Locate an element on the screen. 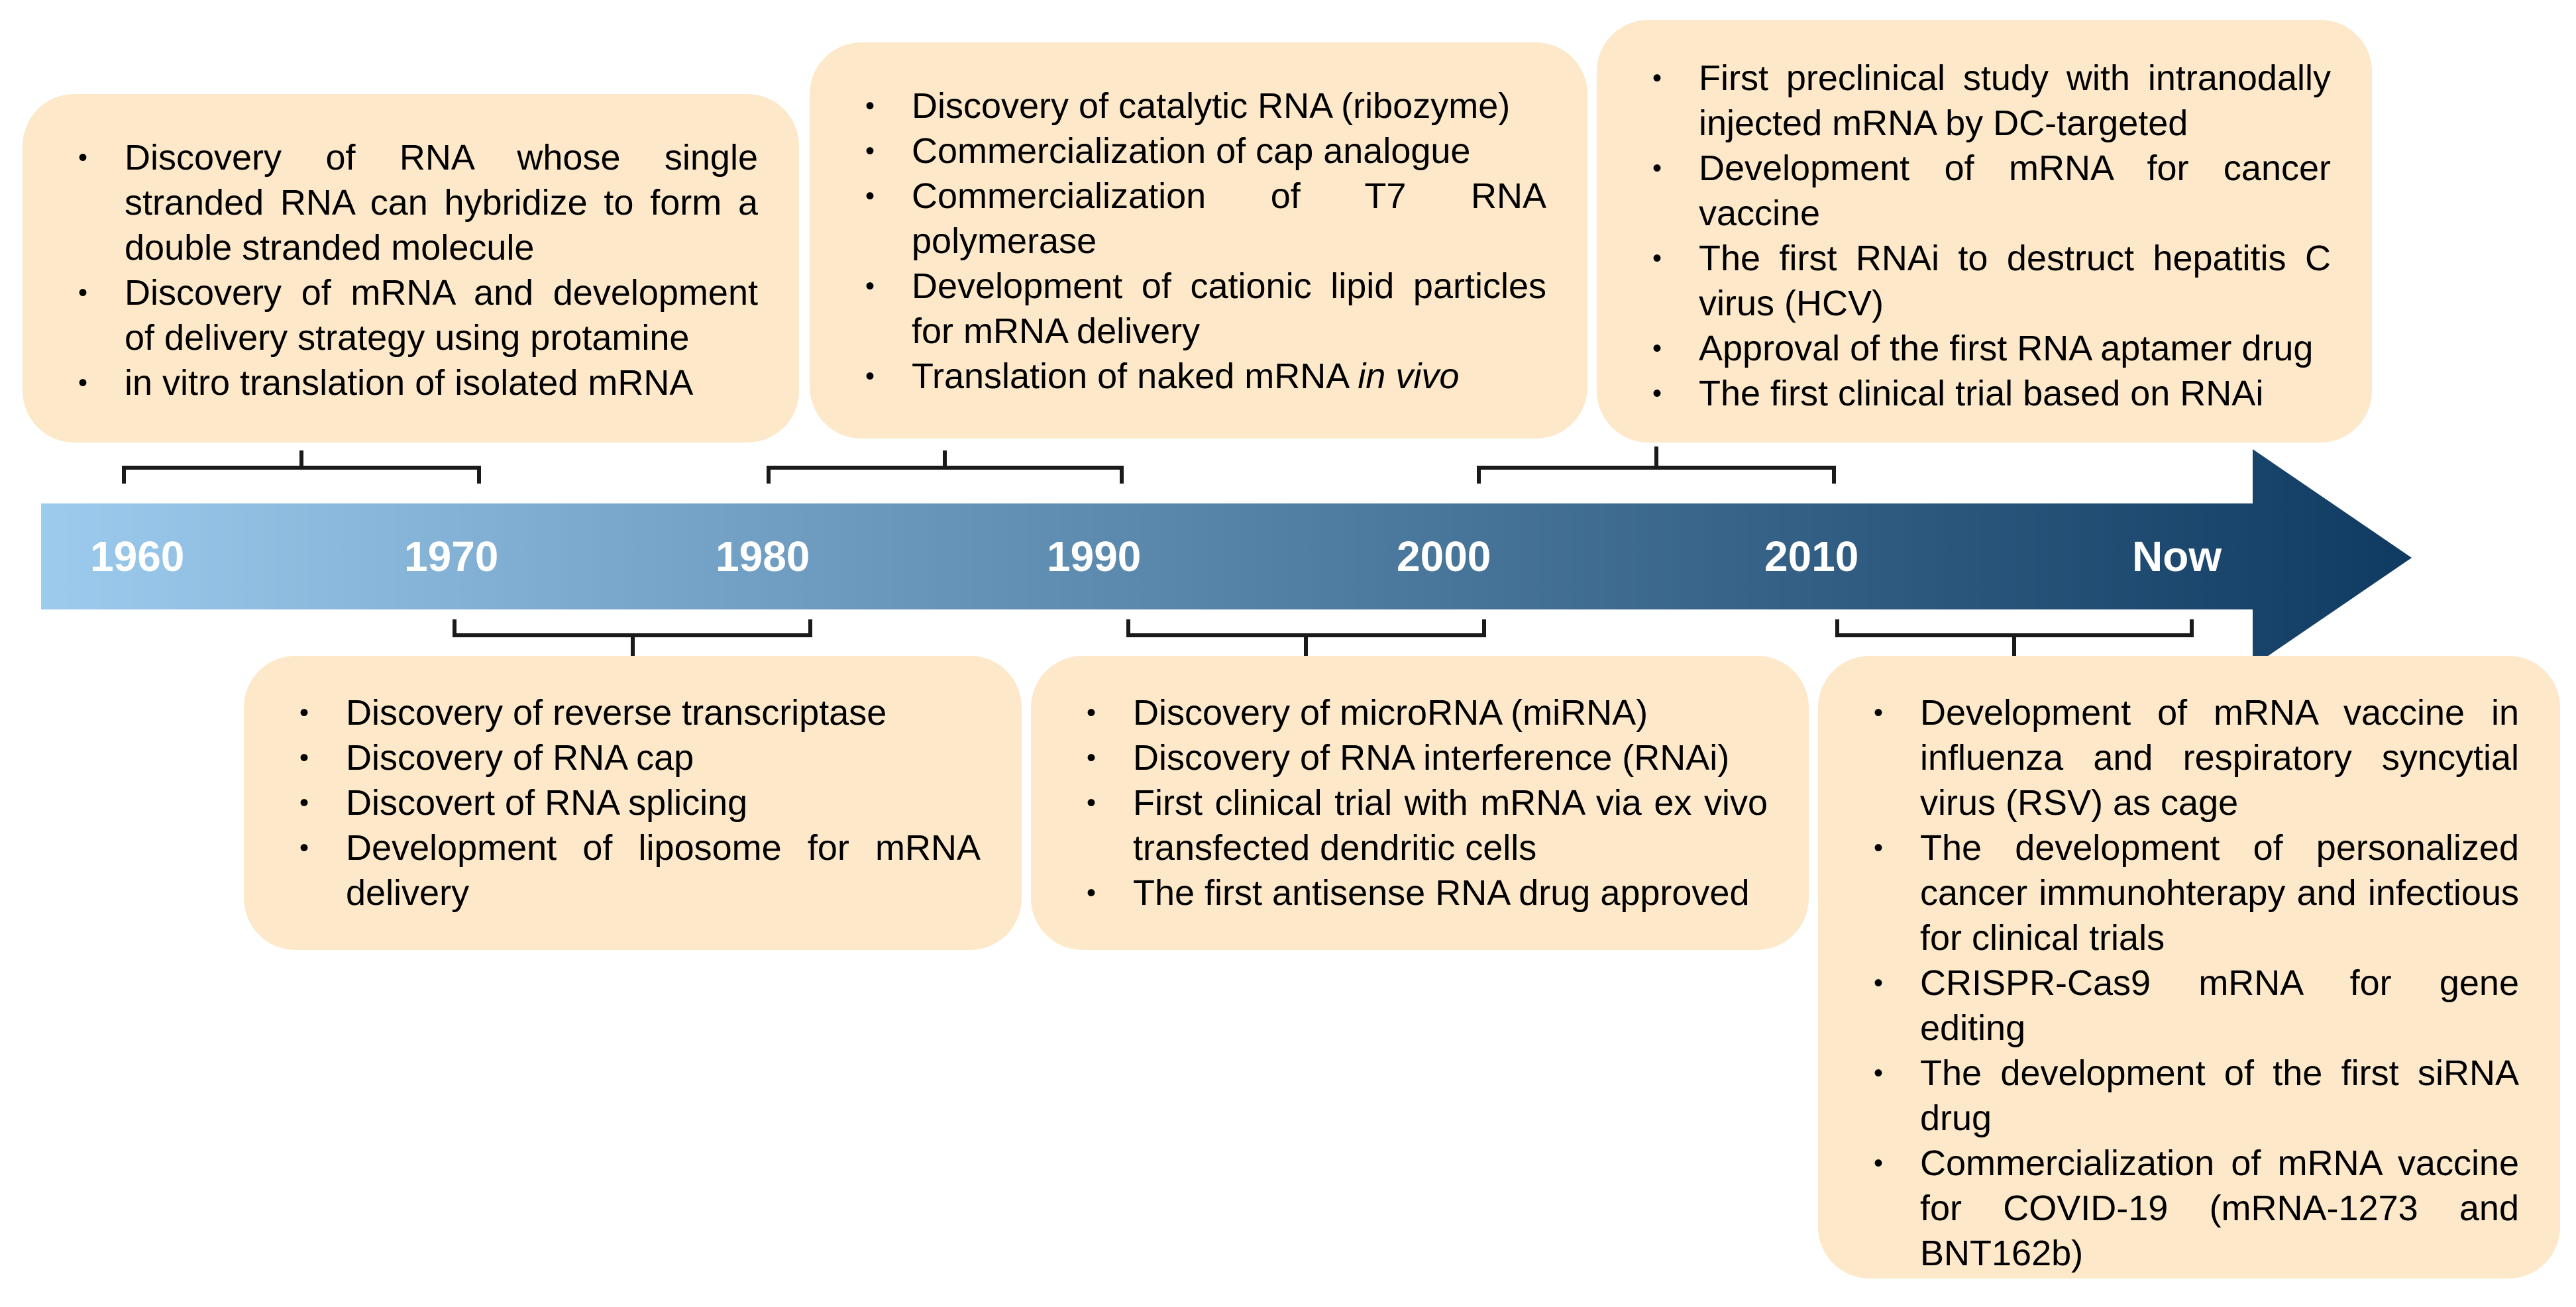 The width and height of the screenshot is (2576, 1307). bracket-1960s is located at coordinates (301, 467).